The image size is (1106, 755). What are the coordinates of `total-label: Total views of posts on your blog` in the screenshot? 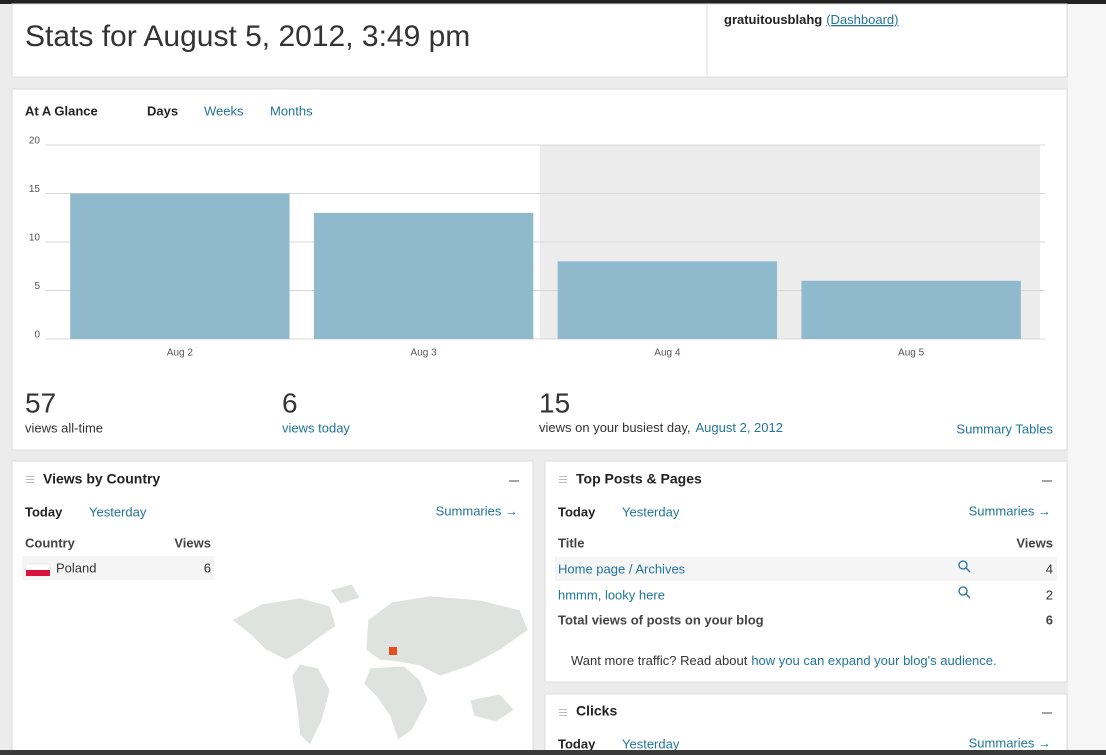 It's located at (661, 619).